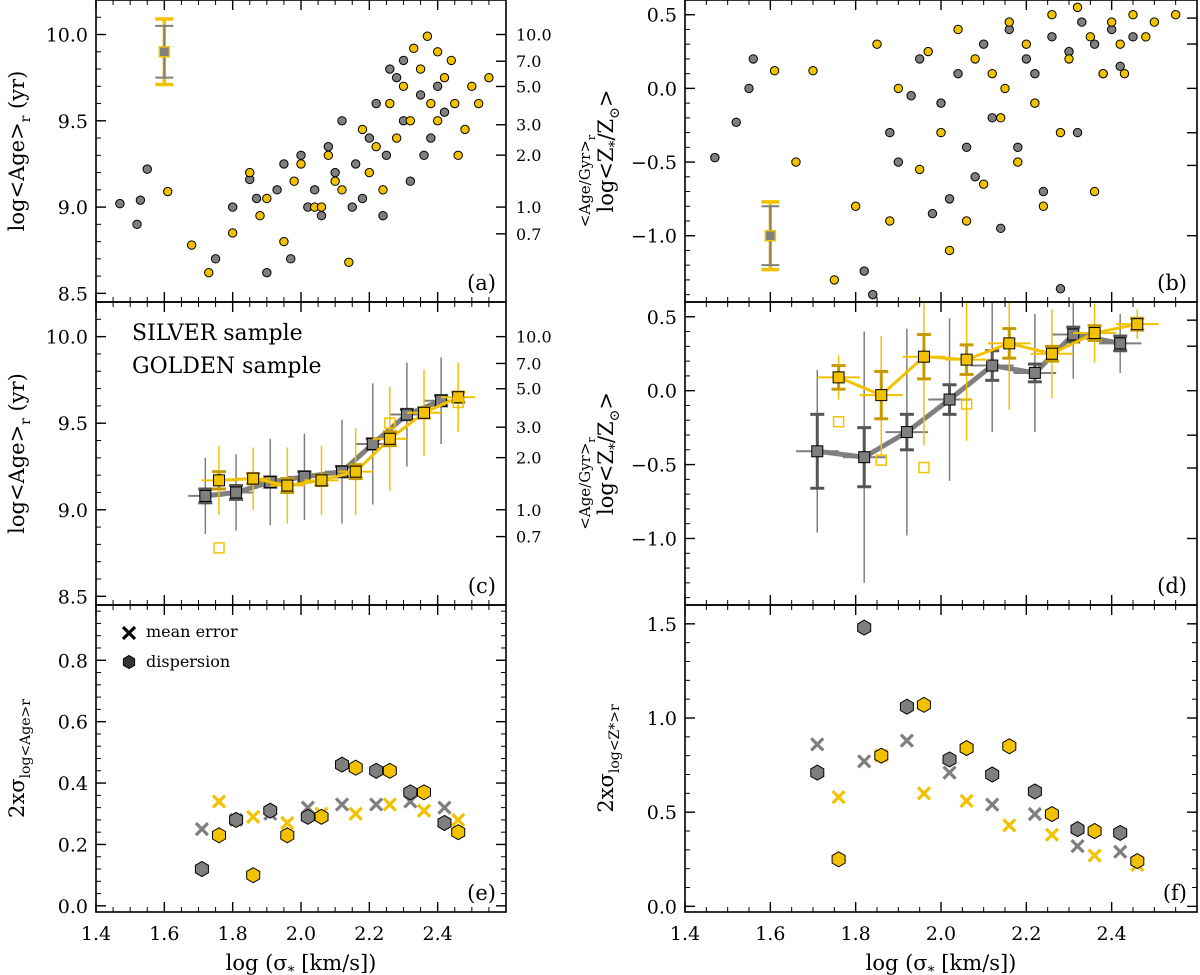 Image resolution: width=1200 pixels, height=975 pixels. What do you see at coordinates (977, 746) in the screenshot?
I see `panel-f-data` at bounding box center [977, 746].